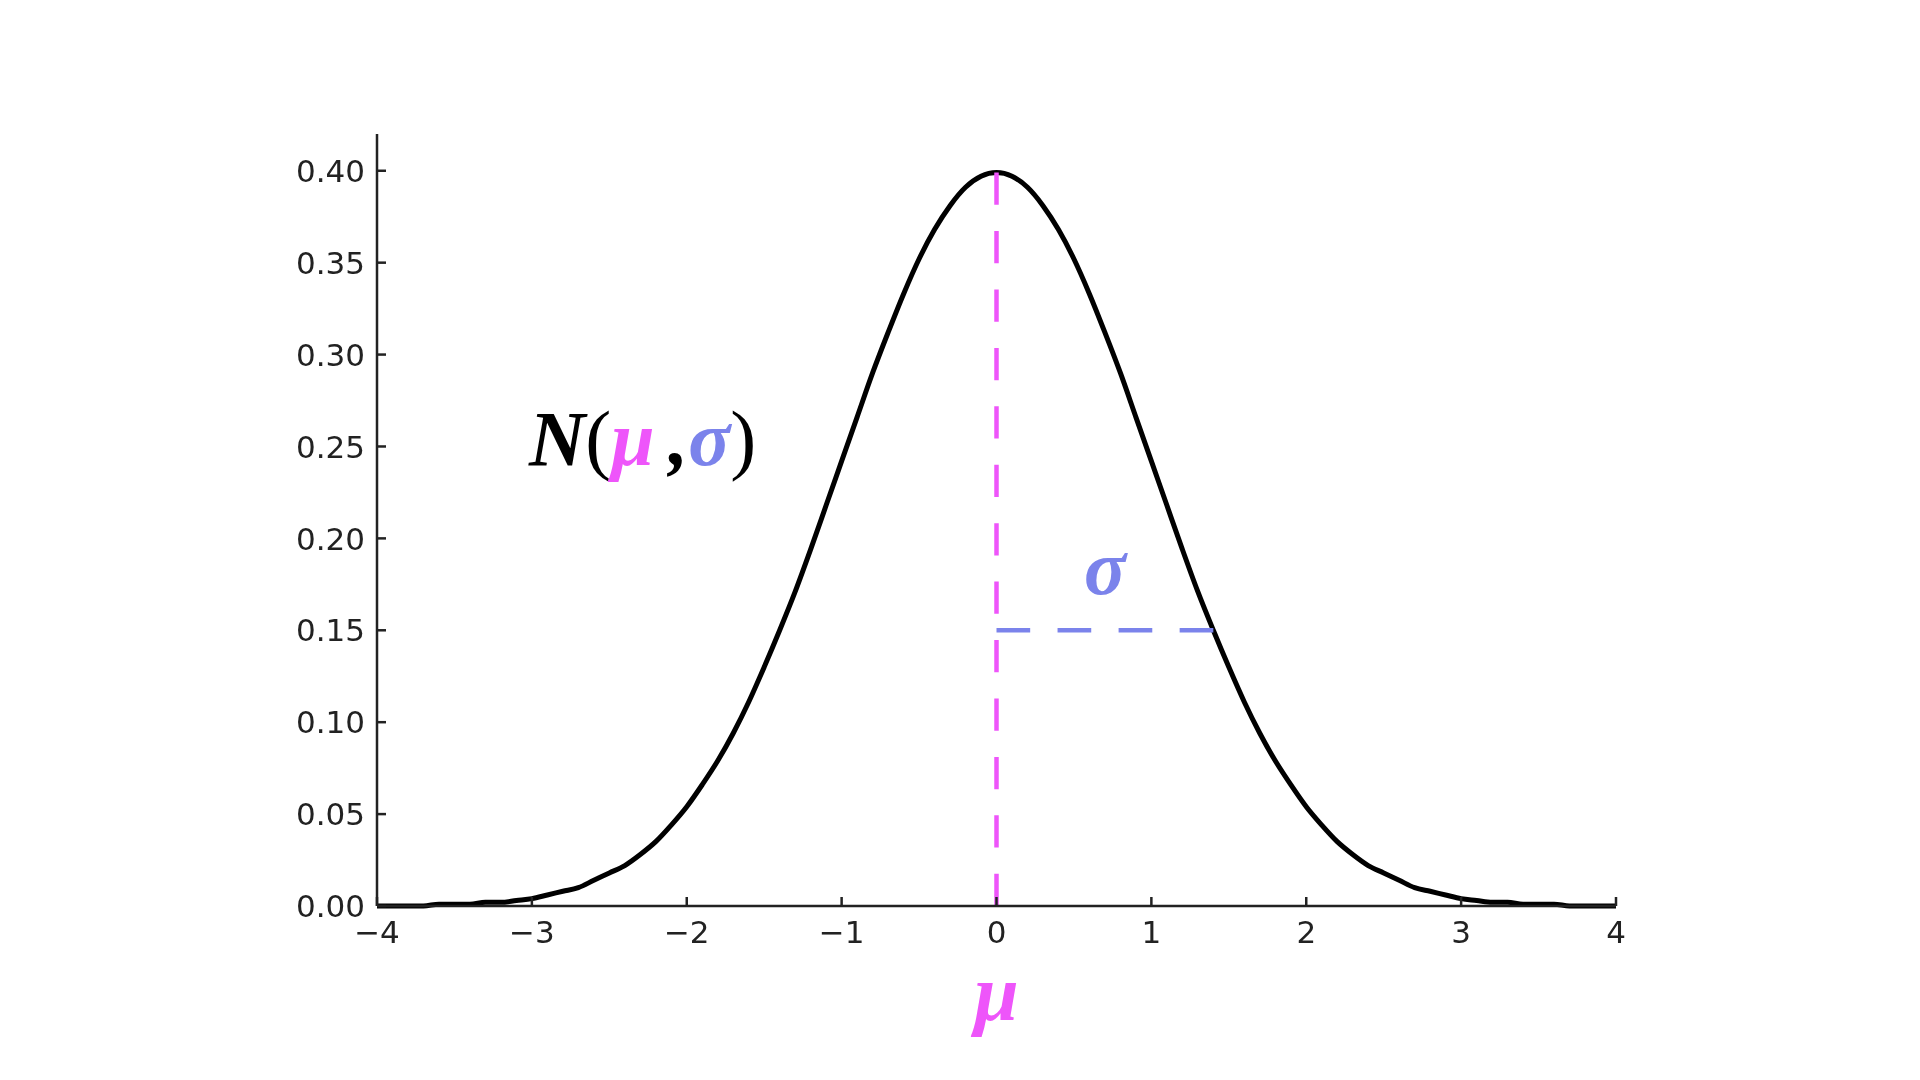  What do you see at coordinates (330, 354) in the screenshot?
I see `y-tick-label: 0.30` at bounding box center [330, 354].